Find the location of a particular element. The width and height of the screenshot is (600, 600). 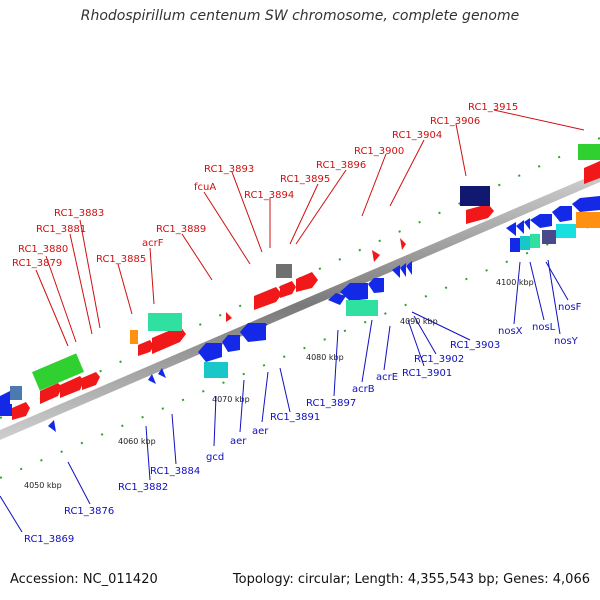

gene-acre is located at coordinates (376, 285).